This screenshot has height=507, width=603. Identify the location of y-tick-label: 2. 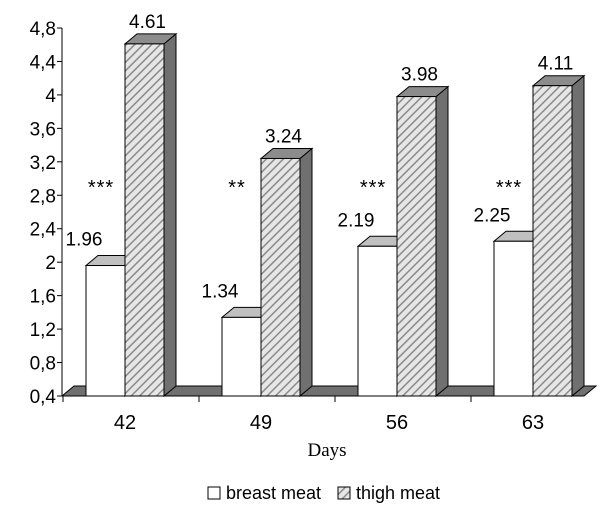
(50, 263).